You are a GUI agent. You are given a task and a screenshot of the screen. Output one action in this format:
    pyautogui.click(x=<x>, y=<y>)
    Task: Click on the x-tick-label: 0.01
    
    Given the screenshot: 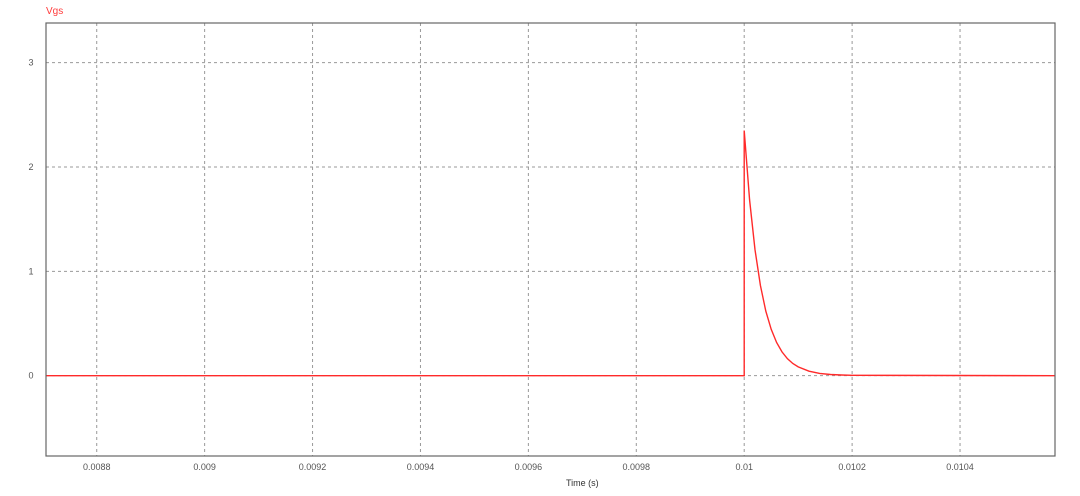 What is the action you would take?
    pyautogui.click(x=744, y=467)
    